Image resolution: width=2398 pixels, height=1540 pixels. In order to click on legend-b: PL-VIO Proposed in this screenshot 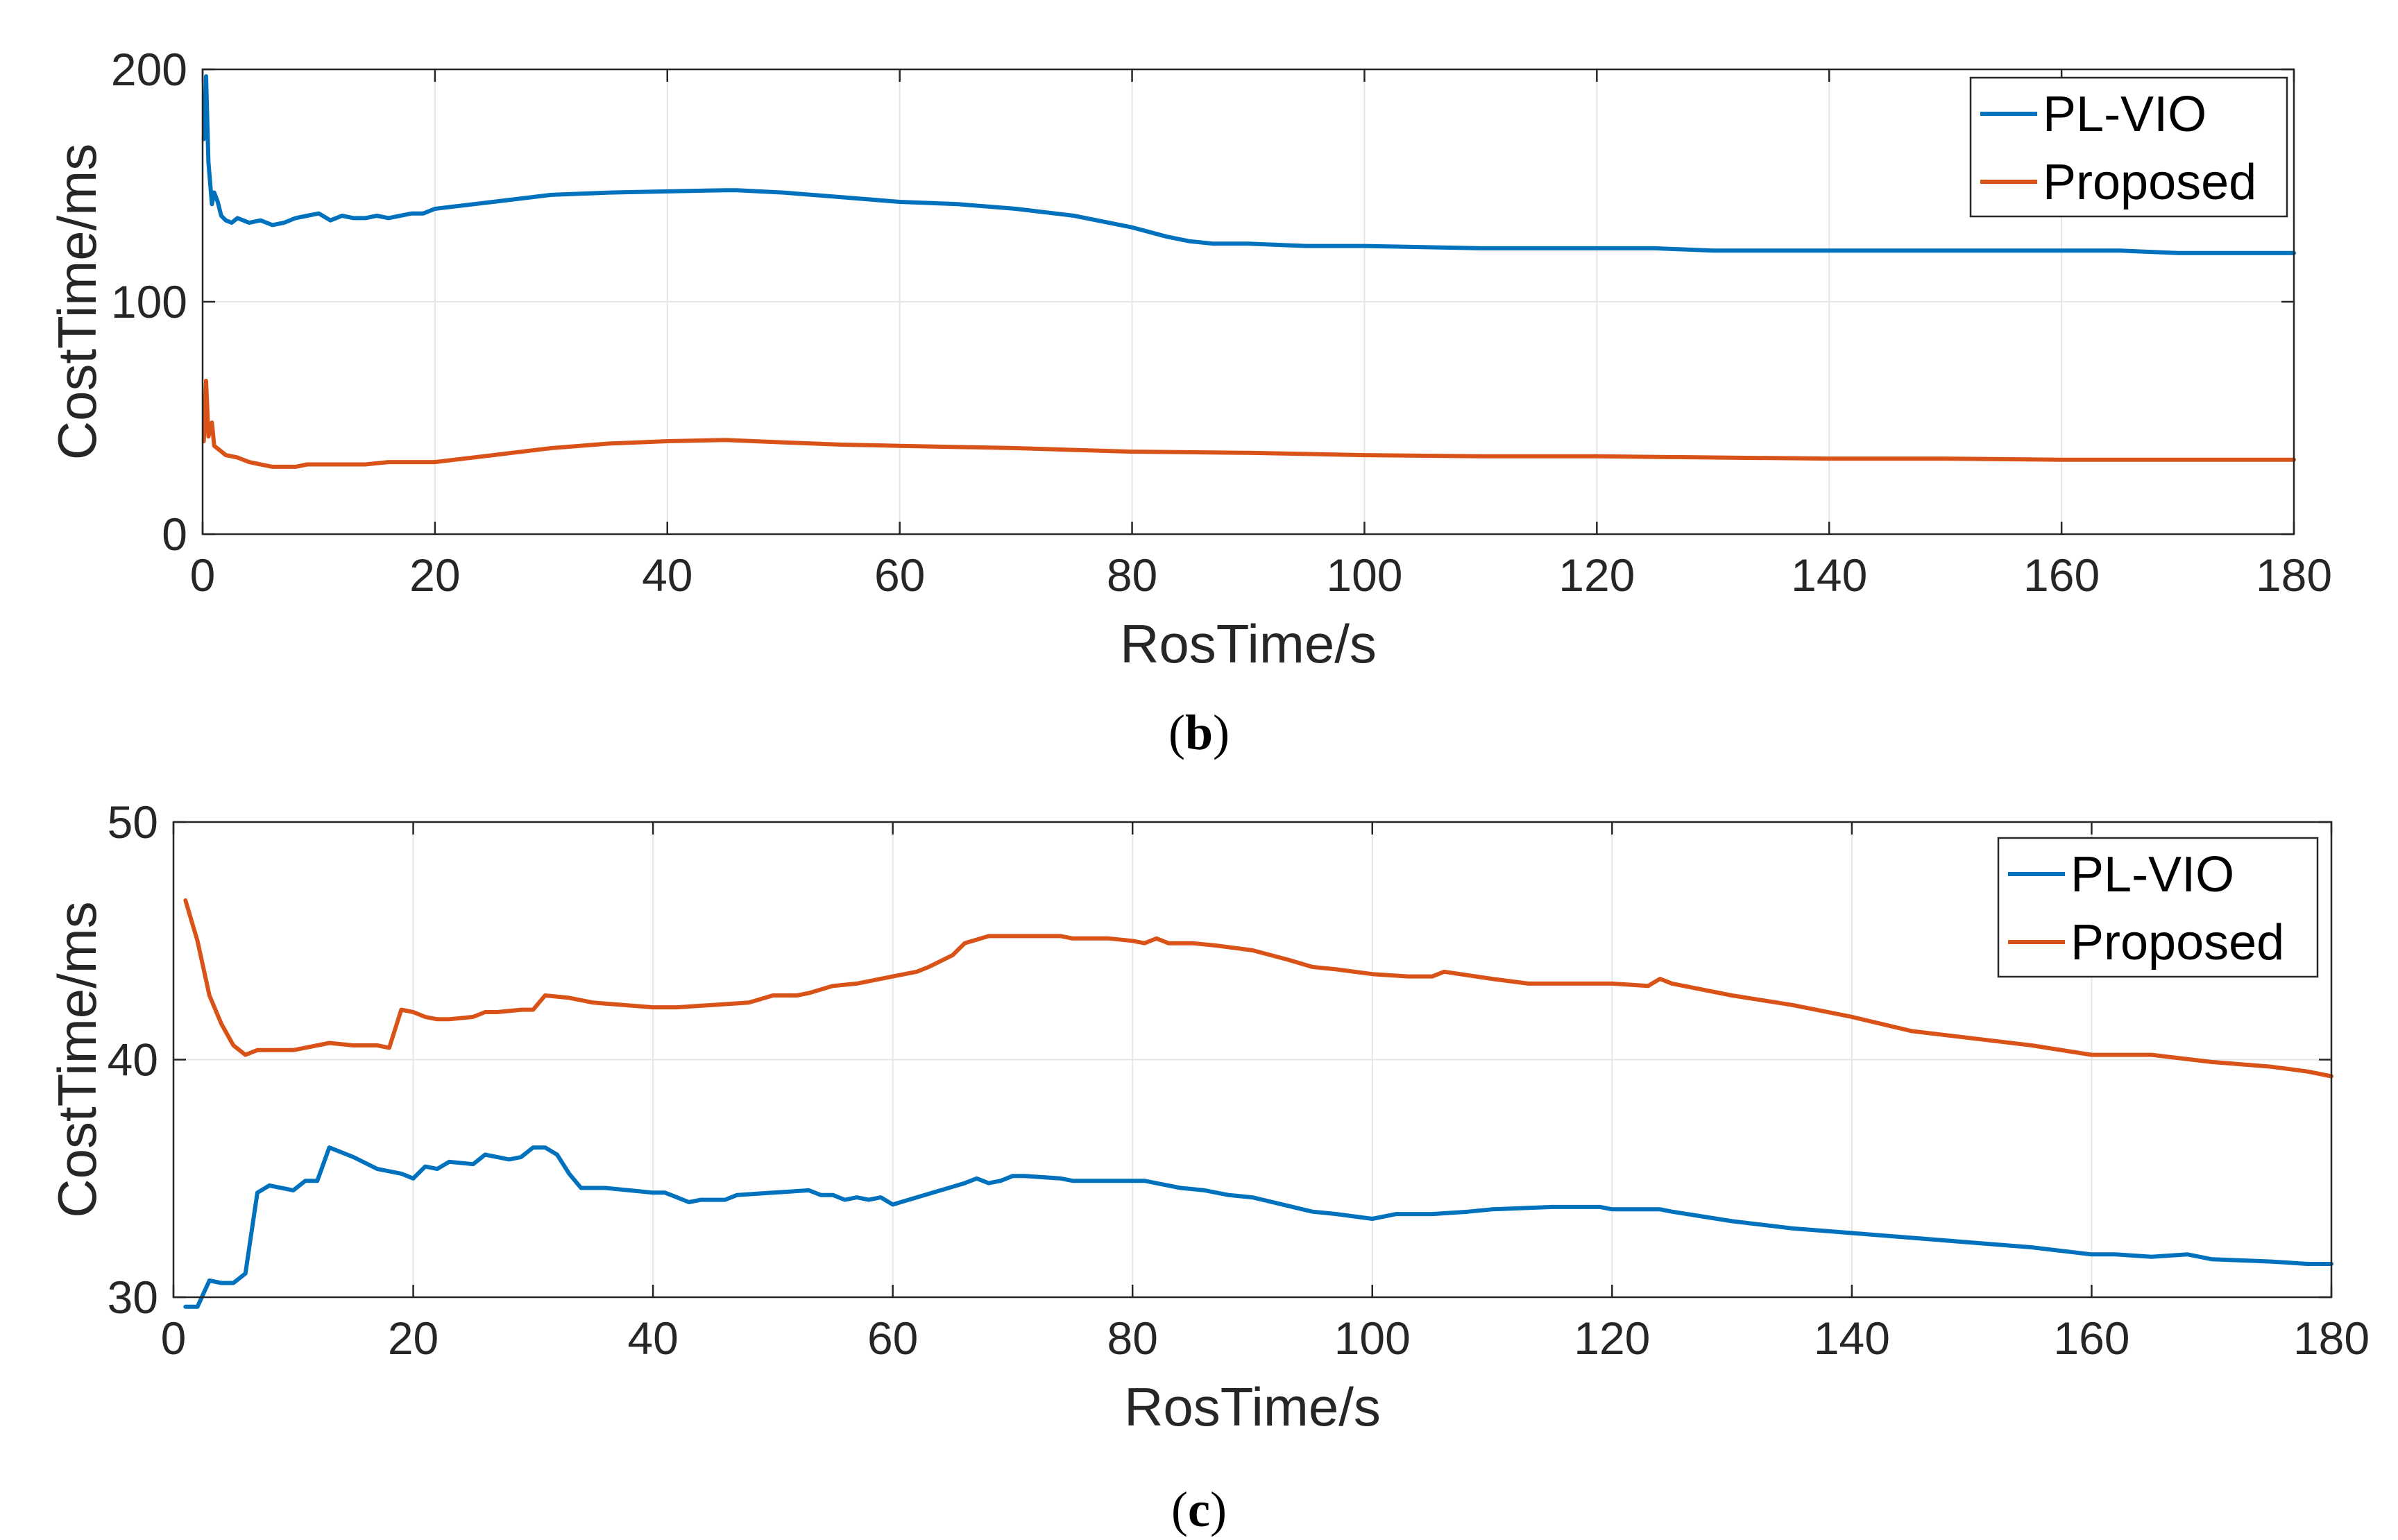, I will do `click(2128, 147)`.